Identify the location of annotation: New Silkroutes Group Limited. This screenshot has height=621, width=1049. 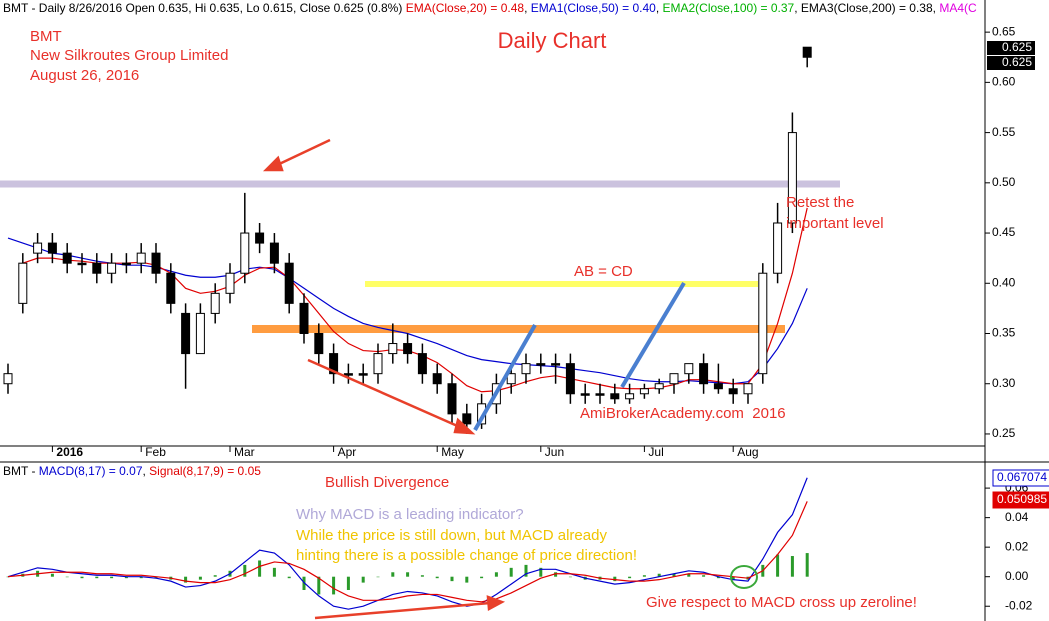
(129, 55).